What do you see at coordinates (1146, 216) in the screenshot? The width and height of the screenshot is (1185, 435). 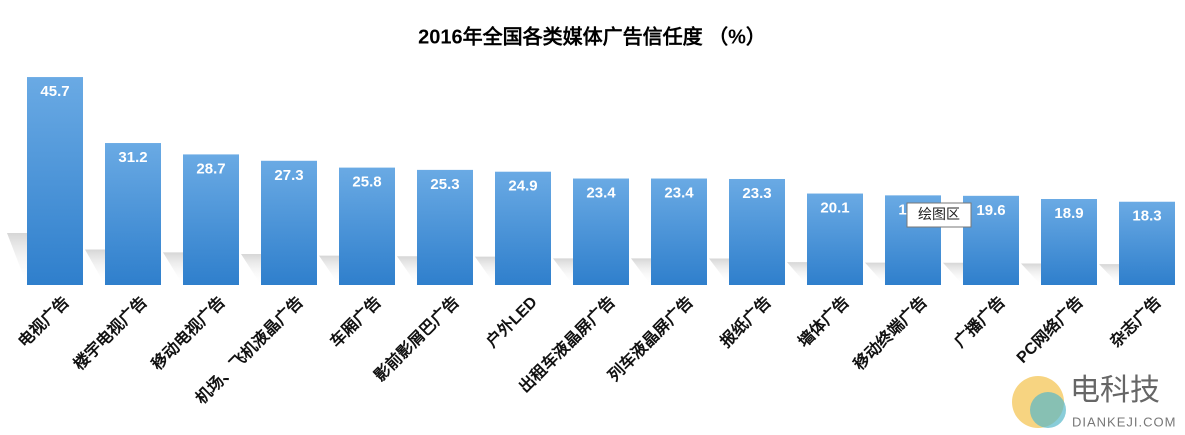 I see `data-label: 18.3` at bounding box center [1146, 216].